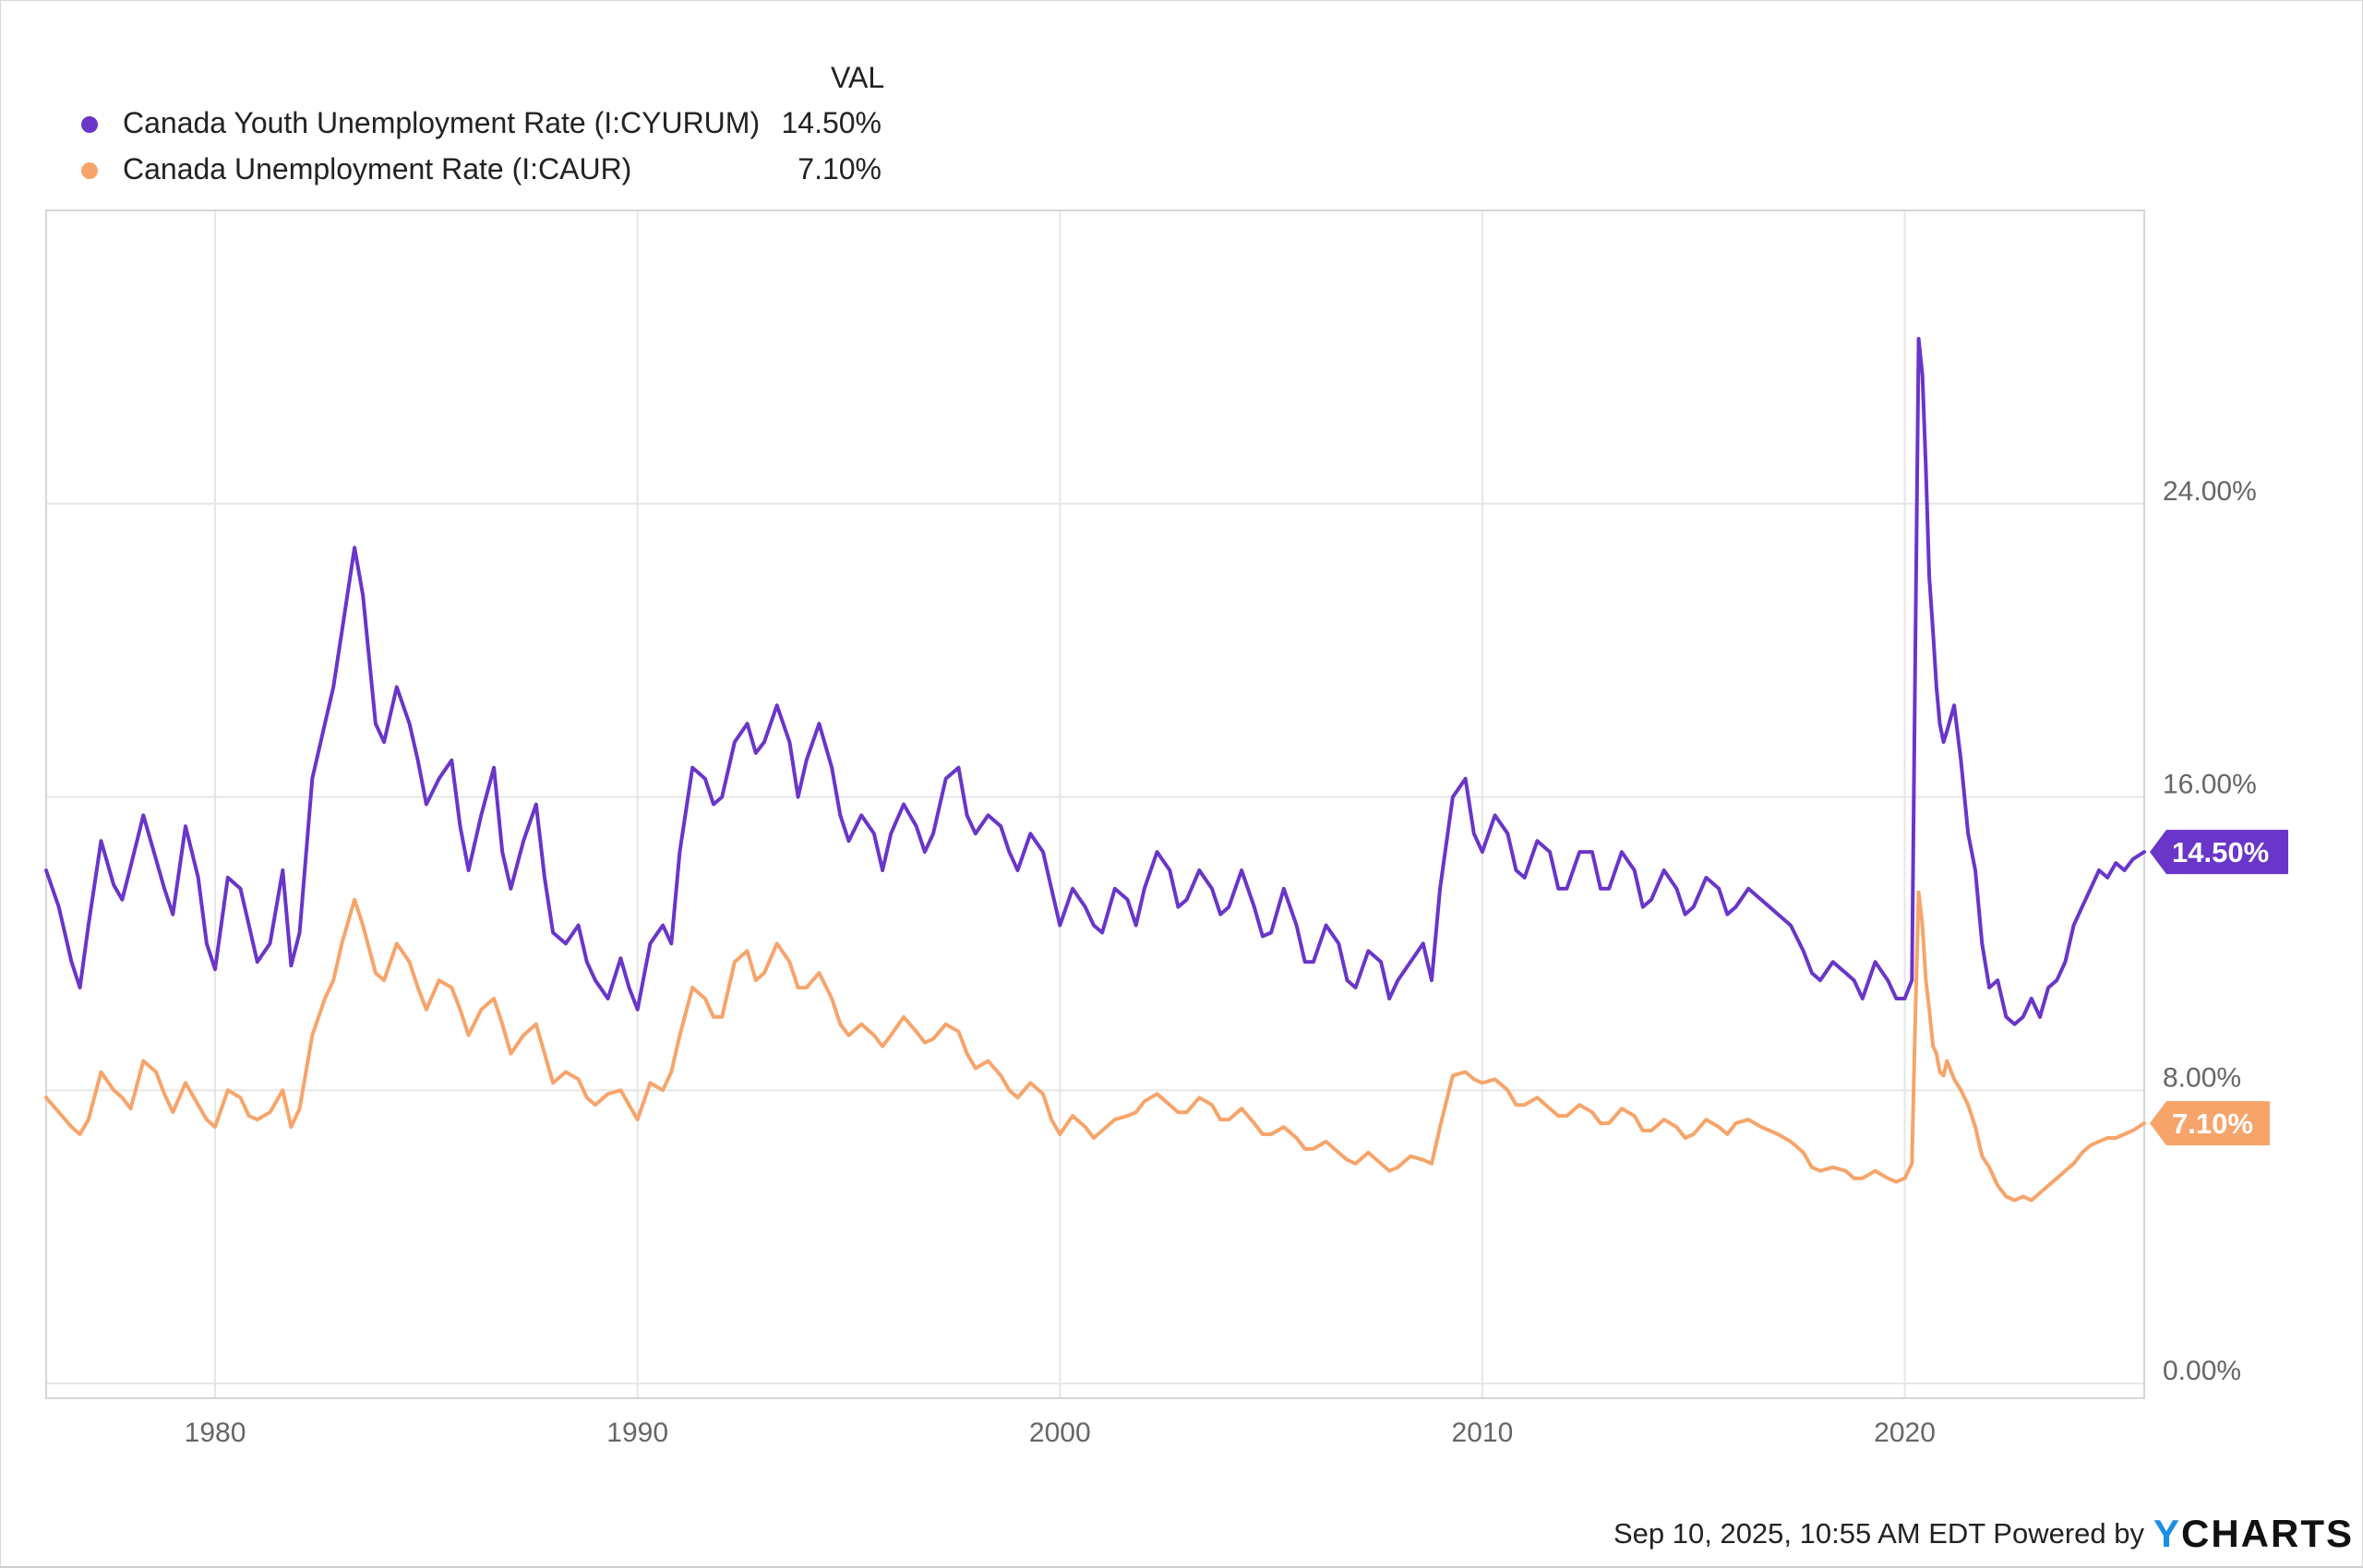 This screenshot has width=2363, height=1568. Describe the element at coordinates (1483, 1433) in the screenshot. I see `x-tick-label: 2010` at that location.